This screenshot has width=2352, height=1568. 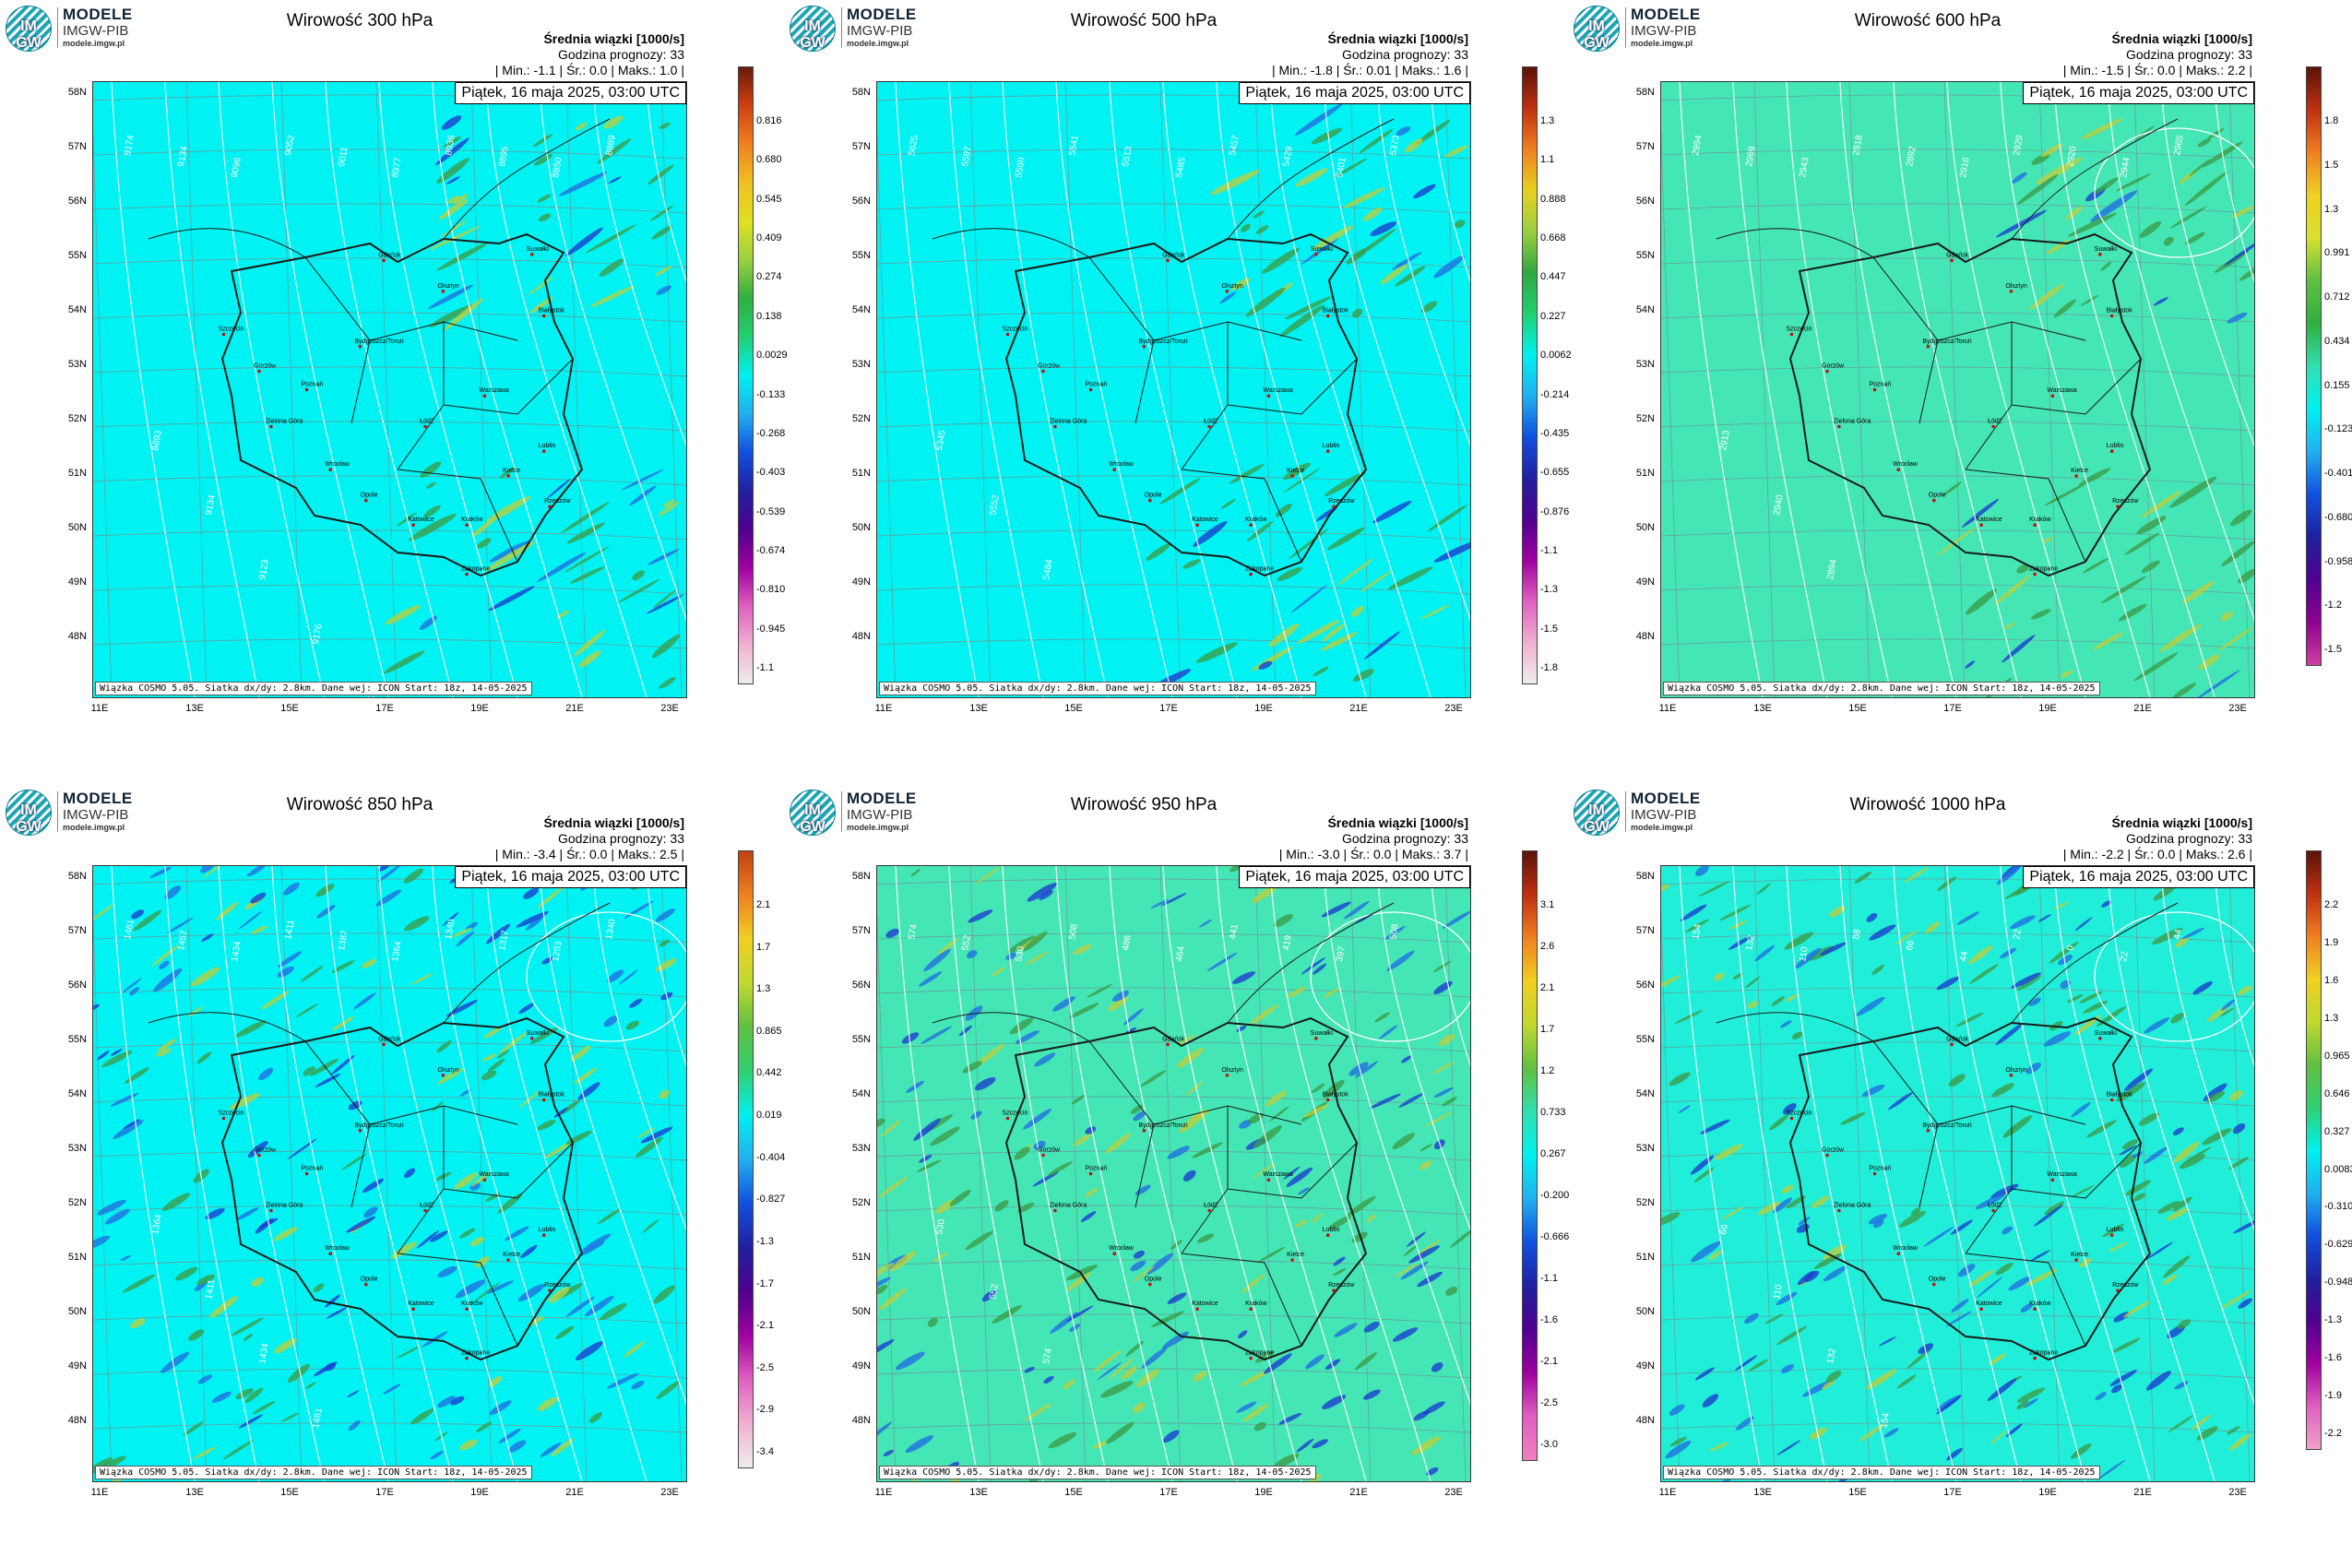 I want to click on city-label: Gorzów, so click(x=1833, y=366).